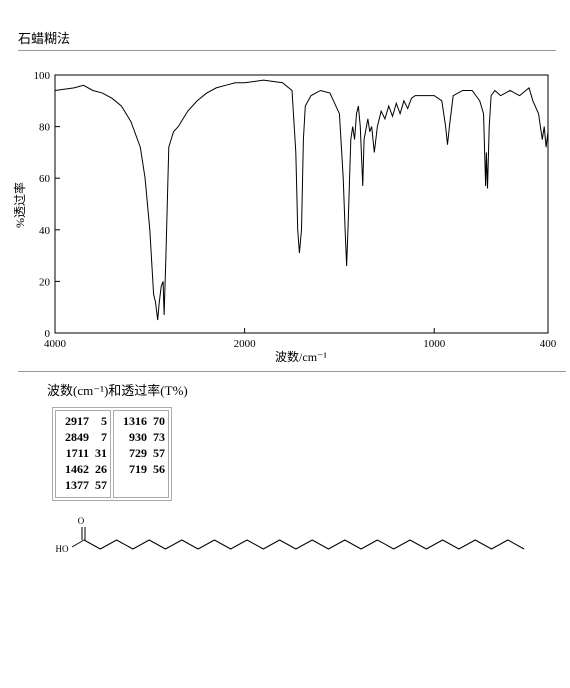 Image resolution: width=570 pixels, height=688 pixels. Describe the element at coordinates (77, 469) in the screenshot. I see `wavenumber: 1462` at that location.